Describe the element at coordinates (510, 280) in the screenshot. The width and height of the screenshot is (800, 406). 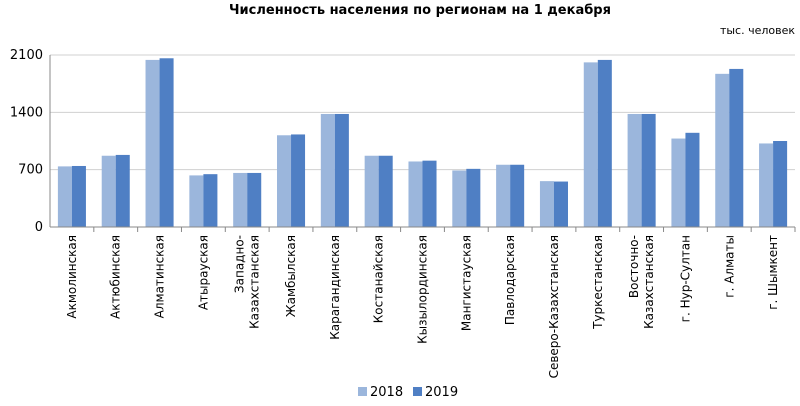
I see `x-tick-label: Павлодарская` at that location.